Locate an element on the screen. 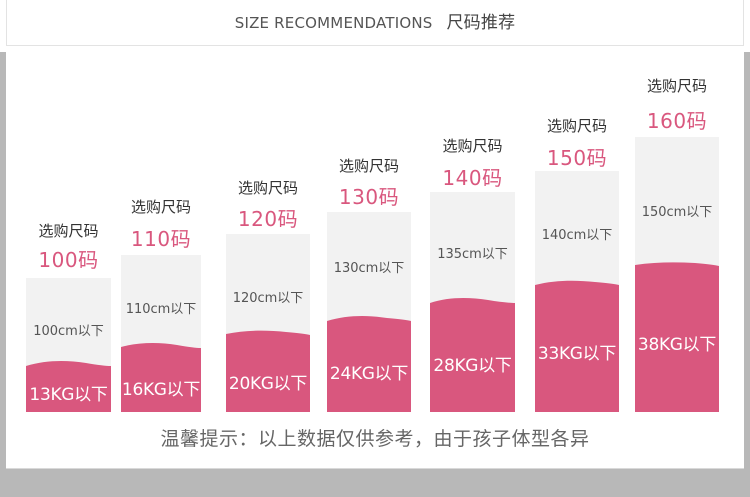 The height and width of the screenshot is (497, 750). header: SIZE RECOMMENDATIONS 尺码推荐 is located at coordinates (375, 26).